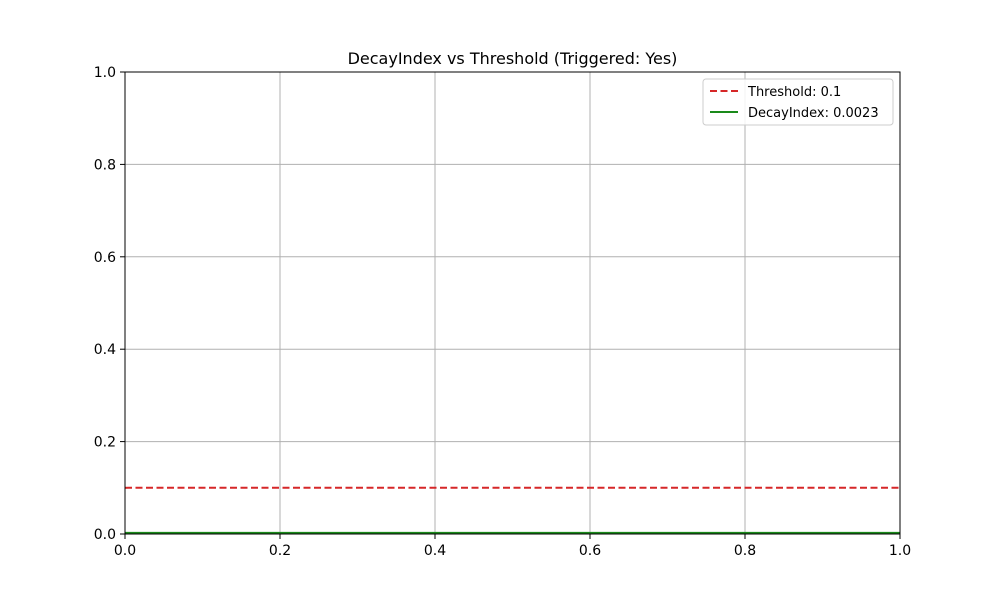 The width and height of the screenshot is (1000, 604). I want to click on y-tick-label-0: 0.0, so click(105, 535).